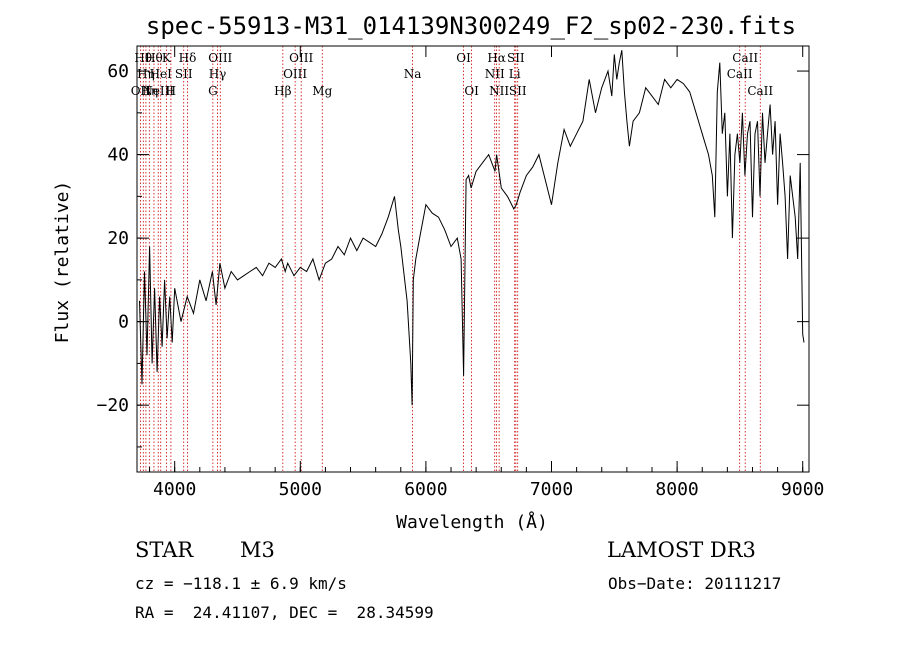 The height and width of the screenshot is (649, 900). What do you see at coordinates (174, 489) in the screenshot?
I see `x-tick-label: 4000` at bounding box center [174, 489].